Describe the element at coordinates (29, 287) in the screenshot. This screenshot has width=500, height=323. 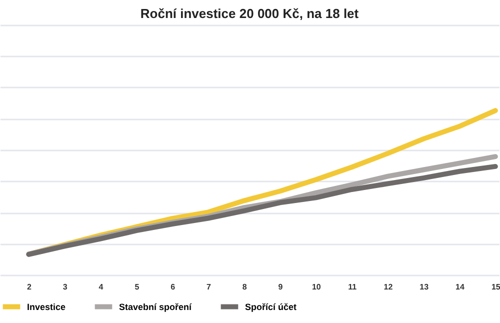
I see `x-tick-label: 2` at that location.